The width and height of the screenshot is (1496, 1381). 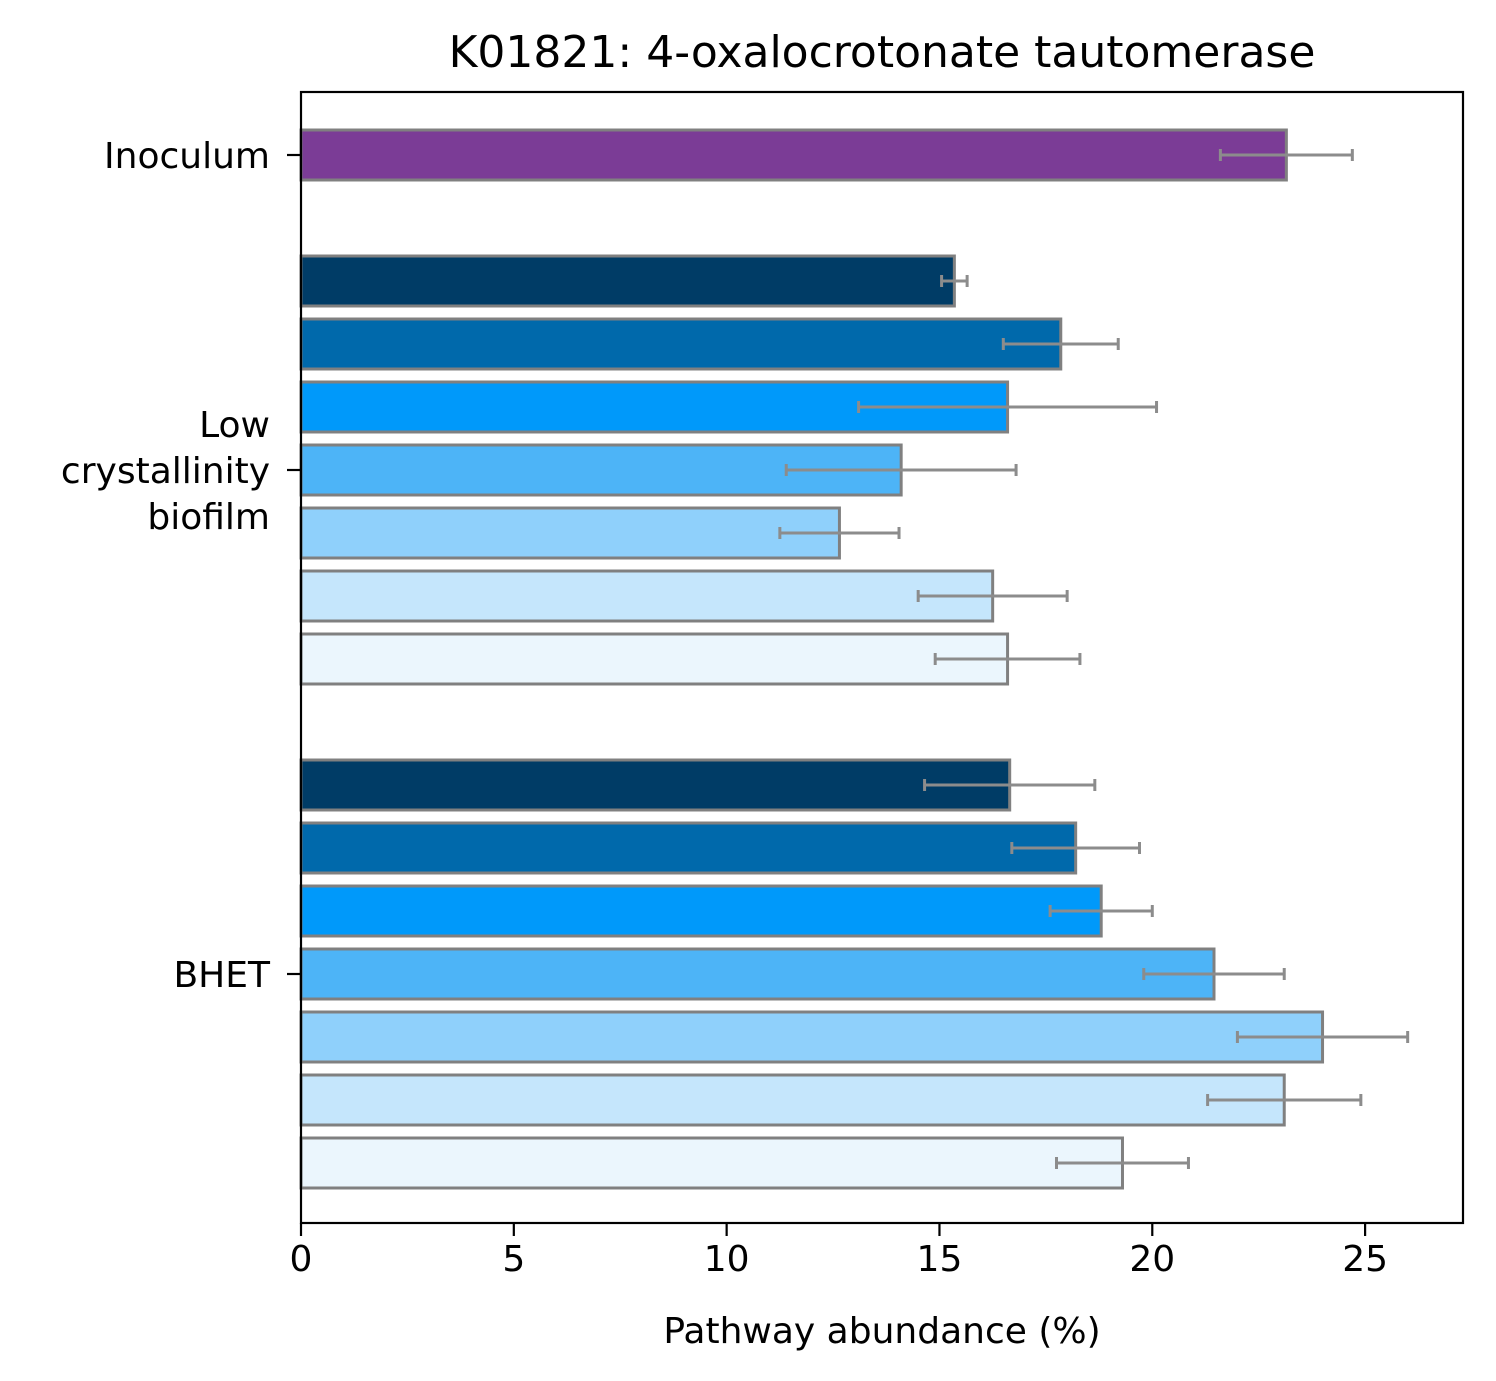 I want to click on x-tick-label: 0, so click(x=301, y=1259).